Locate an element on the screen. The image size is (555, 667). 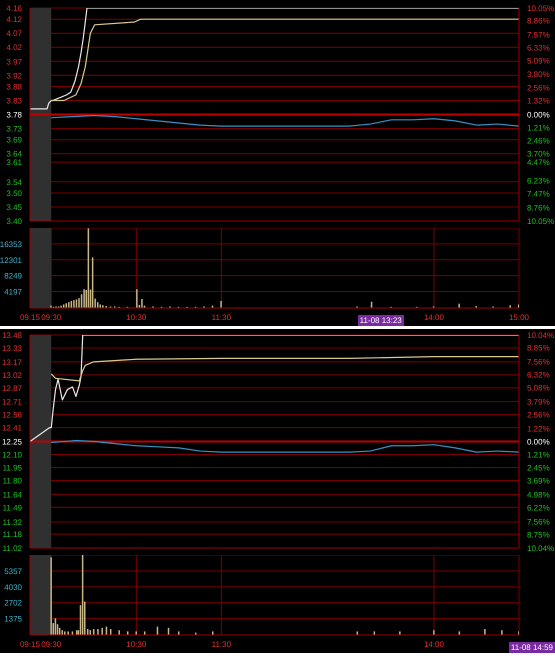
y-tick-label: 12.56 is located at coordinates (12, 415).